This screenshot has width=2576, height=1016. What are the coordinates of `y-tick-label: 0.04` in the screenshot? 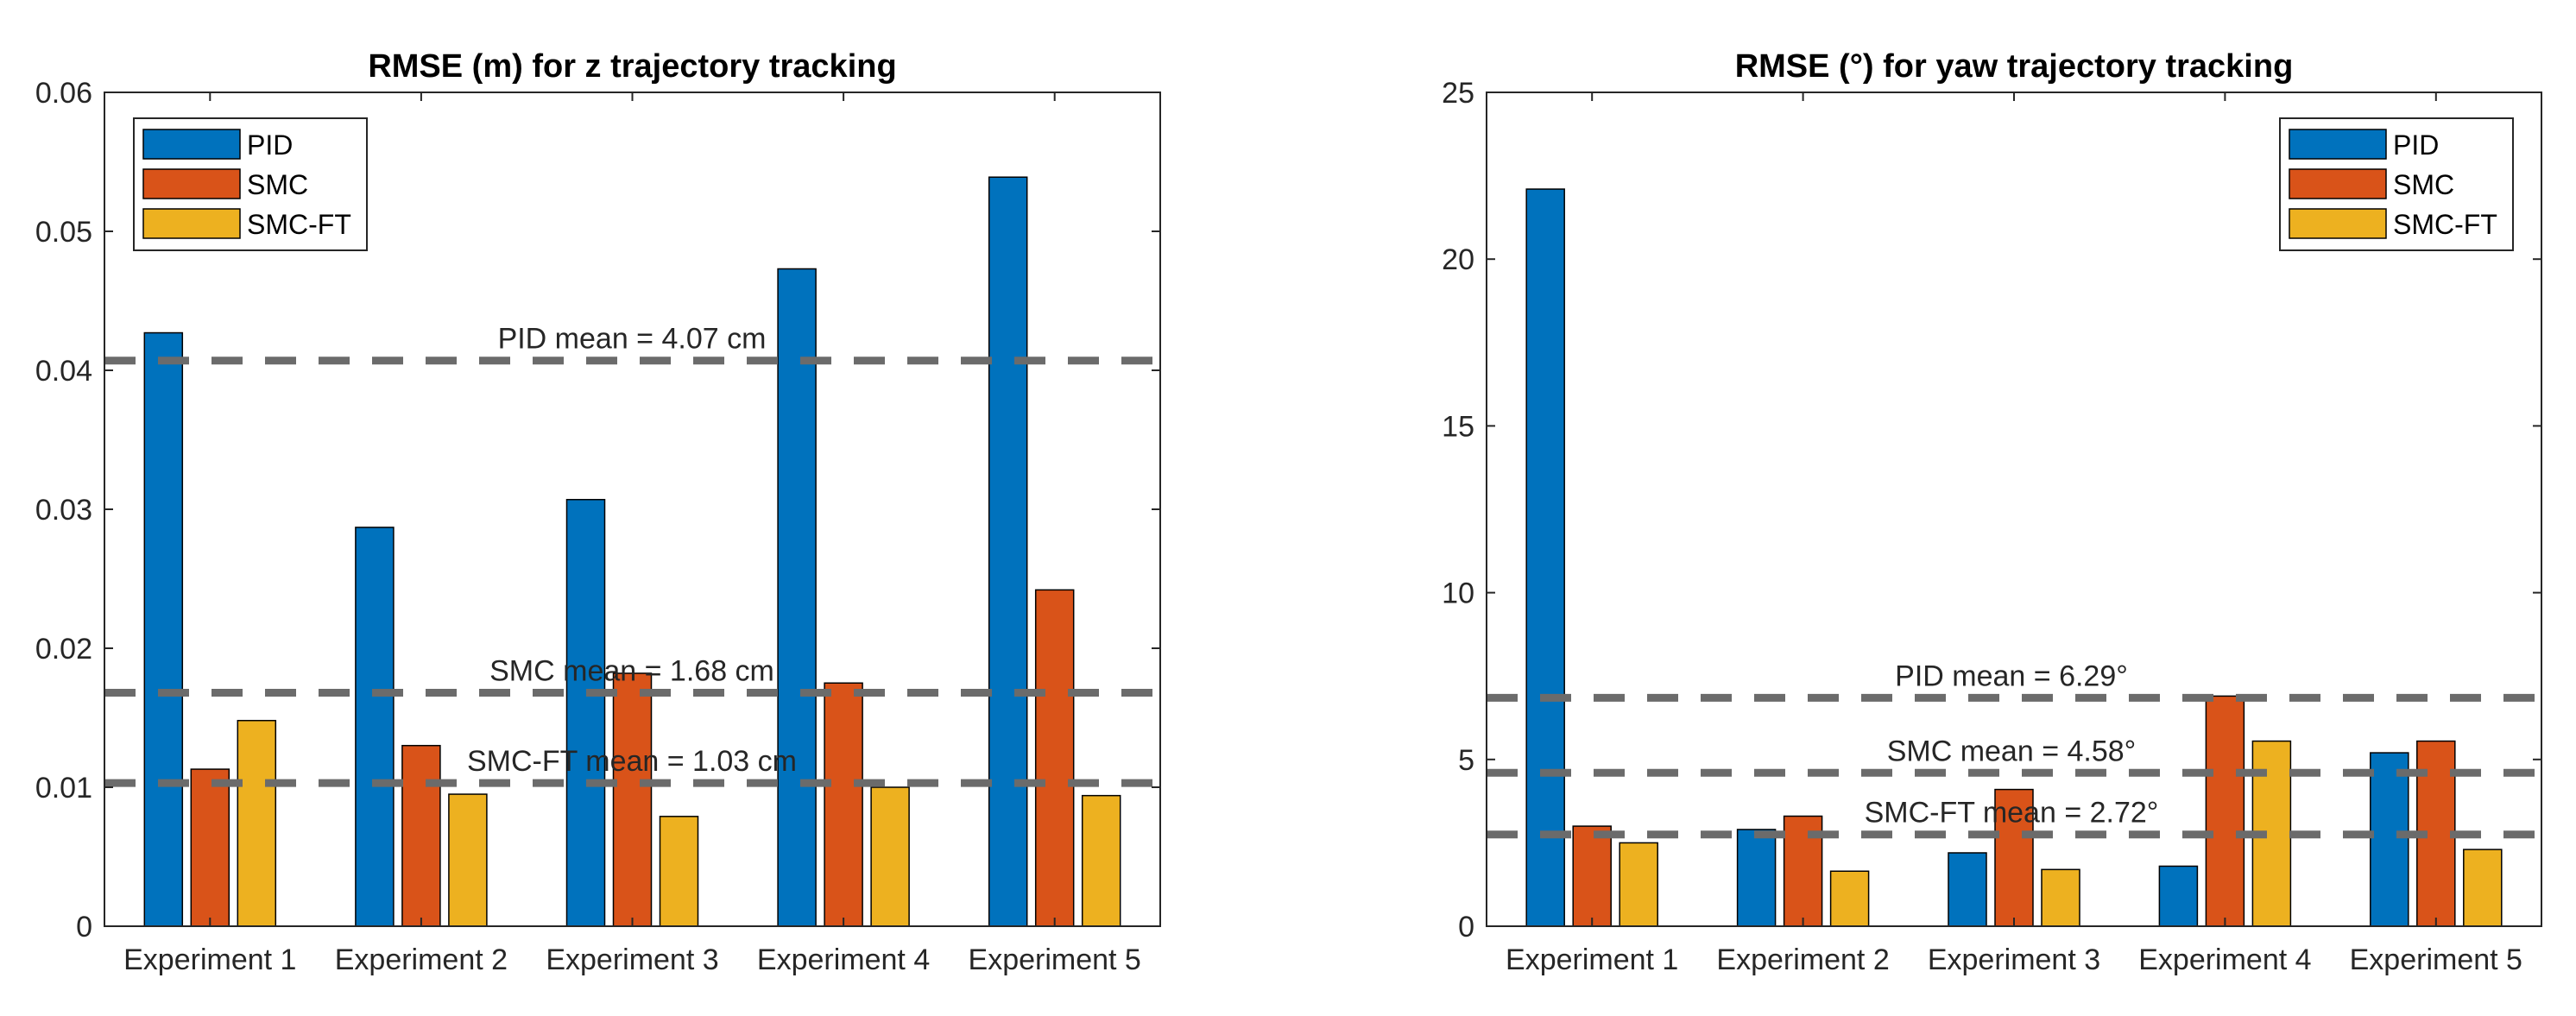 It's located at (63, 371).